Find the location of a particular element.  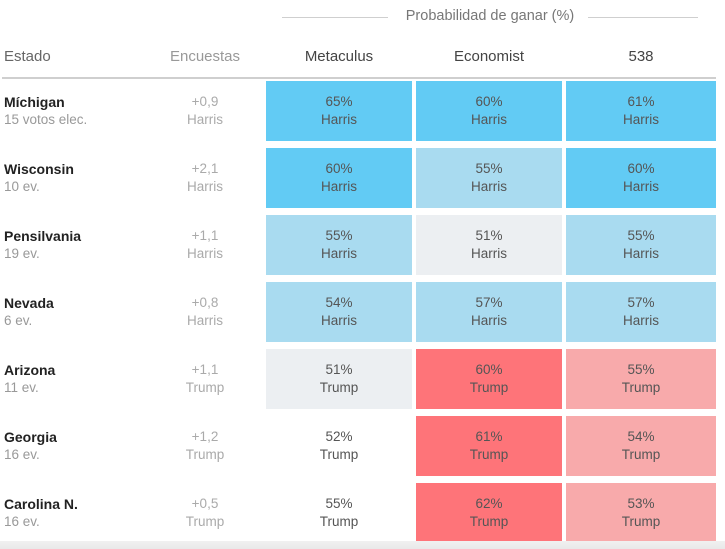

electoral-votes: 11 ev. is located at coordinates (21, 387).